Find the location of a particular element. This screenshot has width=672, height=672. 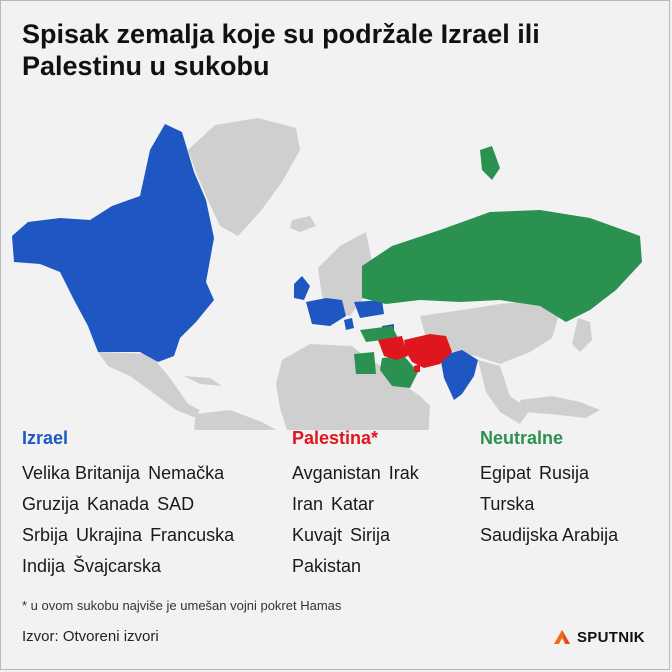

country-label: Saudijska Arabija is located at coordinates (549, 535).